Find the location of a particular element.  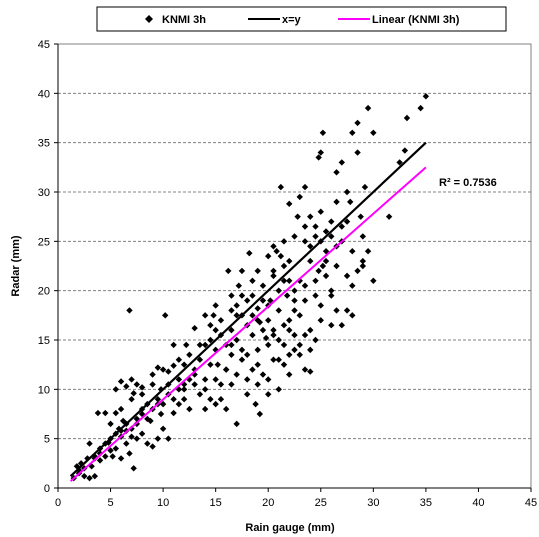

legend-label-linear: Linear (KNMI 3h) is located at coordinates (416, 20).